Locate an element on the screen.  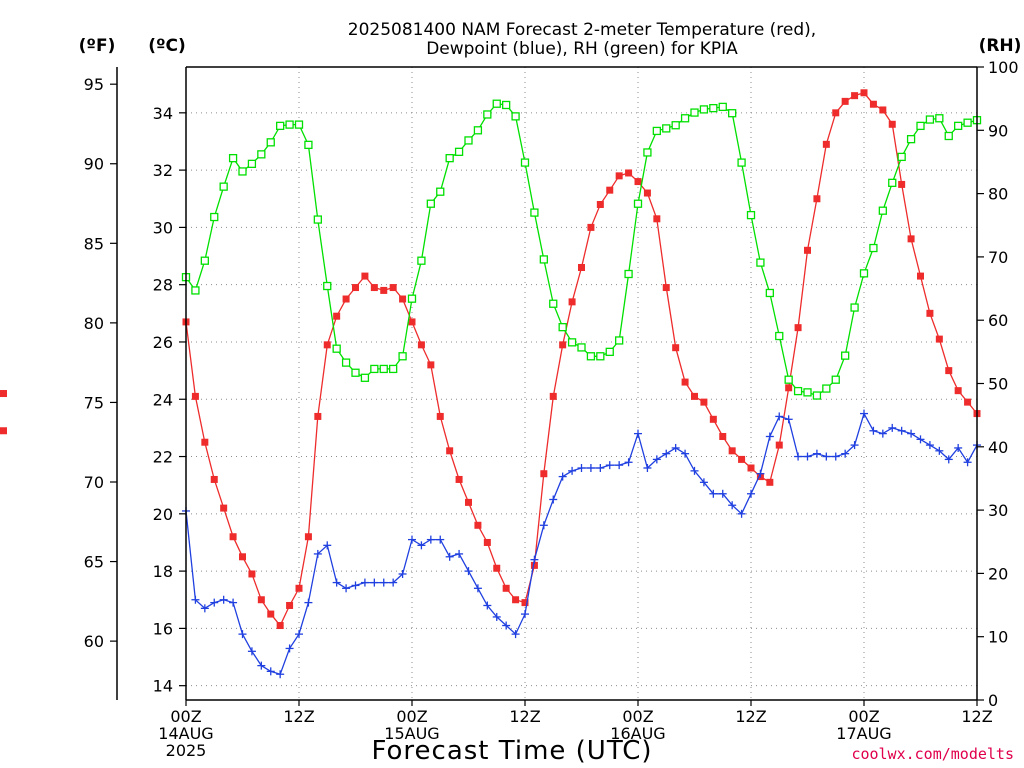
x-tick-label: 2025 is located at coordinates (186, 750).